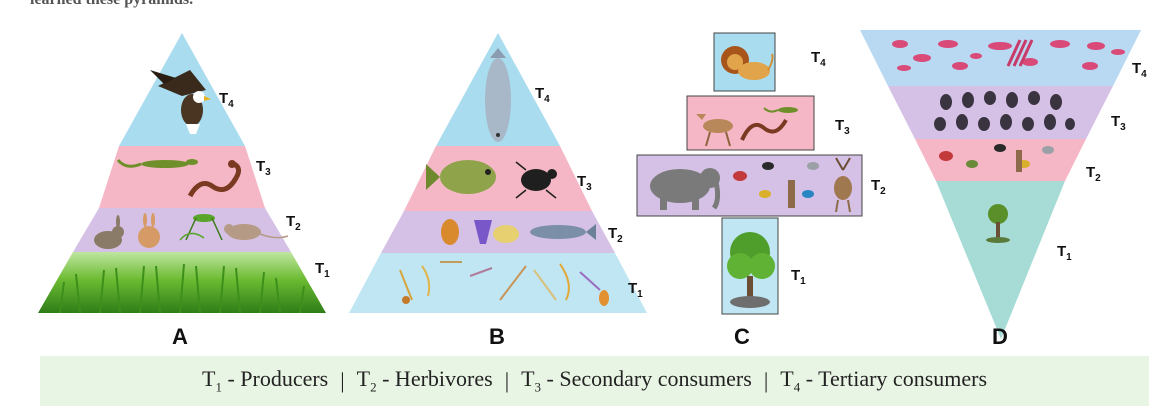 The image size is (1168, 413). I want to click on lion-icon, so click(747, 63).